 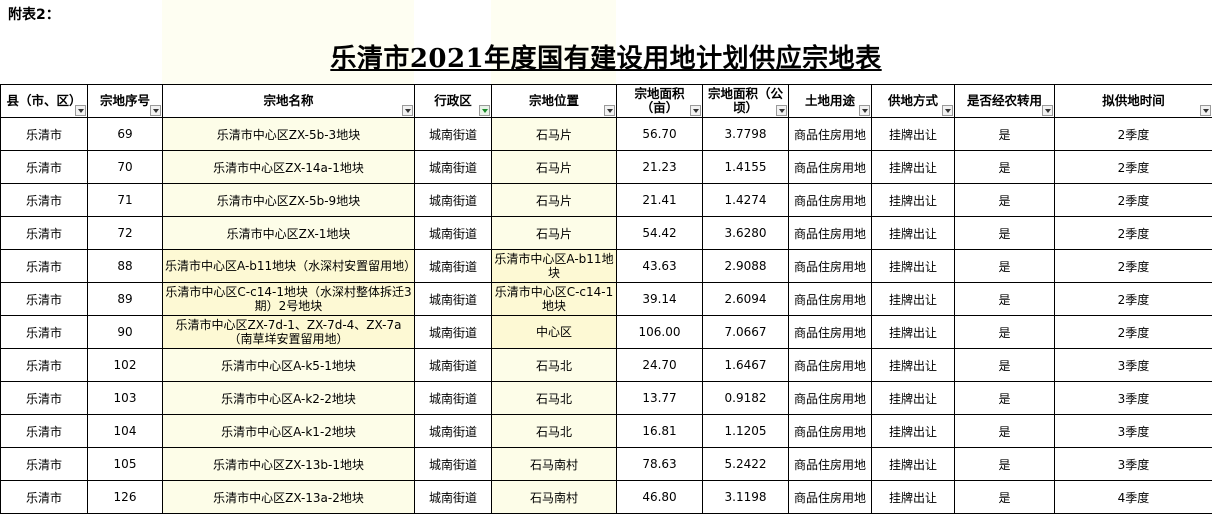 I want to click on area-hectare-cell: 1.1205, so click(x=746, y=431).